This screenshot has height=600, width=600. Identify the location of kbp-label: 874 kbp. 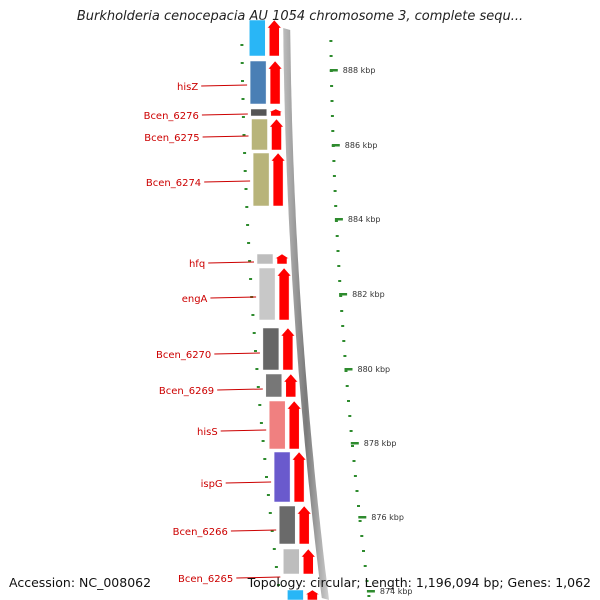
(396, 591).